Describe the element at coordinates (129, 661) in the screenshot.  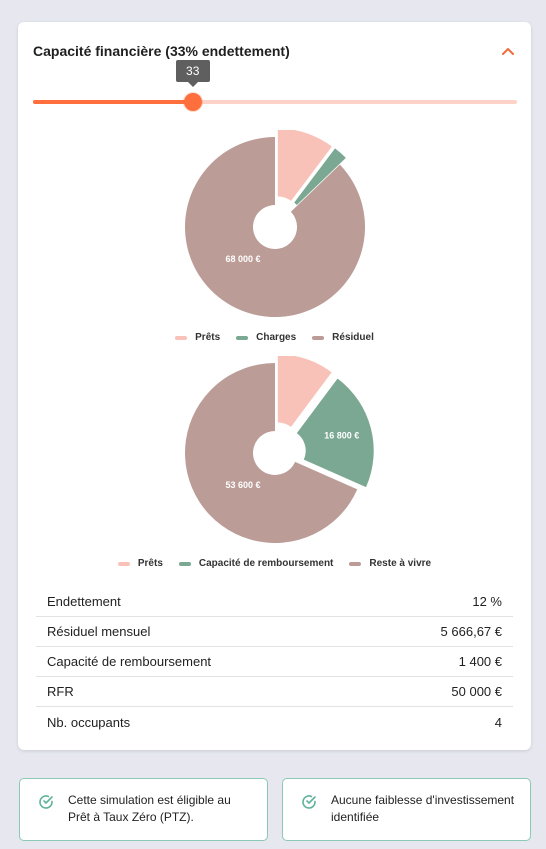
I see `row-label: Capacité de remboursement` at that location.